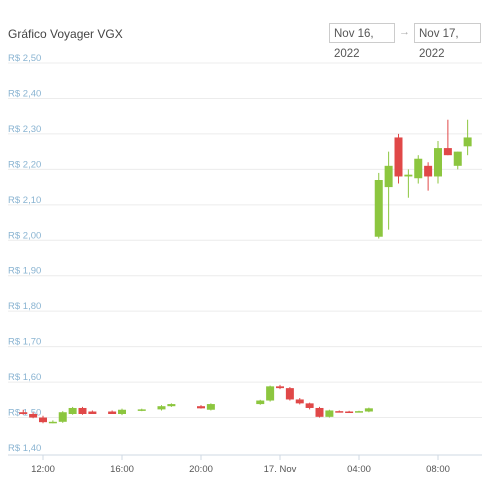  I want to click on y-tick-label: R$ 1,40, so click(24, 448).